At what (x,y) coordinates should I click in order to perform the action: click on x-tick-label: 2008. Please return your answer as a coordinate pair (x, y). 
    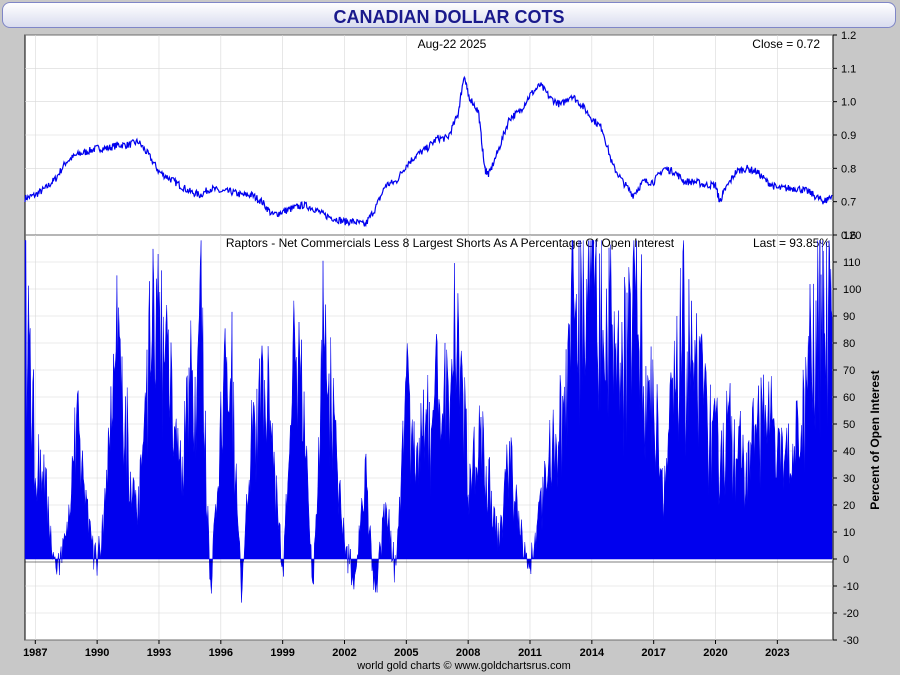
    Looking at the image, I should click on (468, 653).